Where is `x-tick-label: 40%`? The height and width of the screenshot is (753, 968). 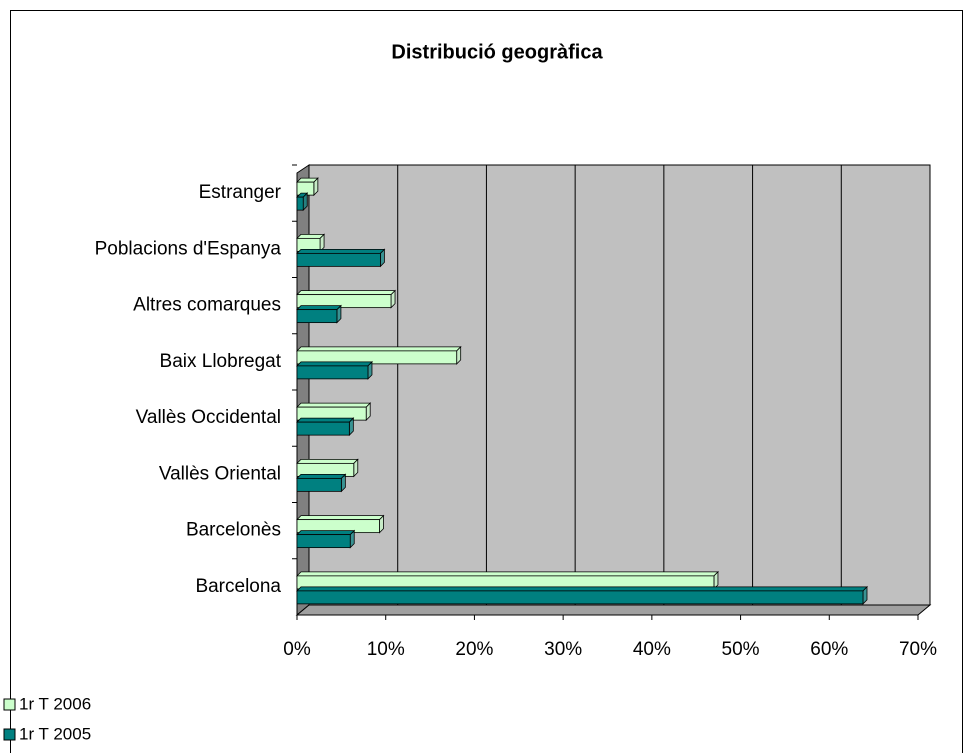 x-tick-label: 40% is located at coordinates (652, 649).